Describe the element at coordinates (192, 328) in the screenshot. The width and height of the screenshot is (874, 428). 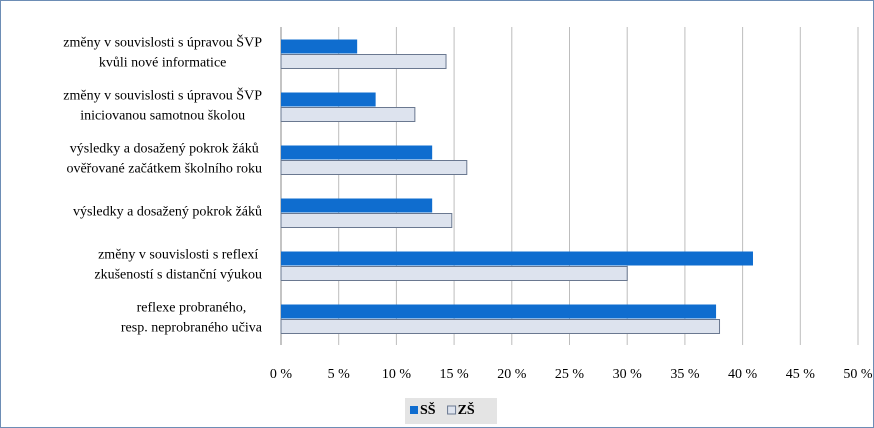
I see `y-tick-label: resp. neprobraného učiva` at that location.